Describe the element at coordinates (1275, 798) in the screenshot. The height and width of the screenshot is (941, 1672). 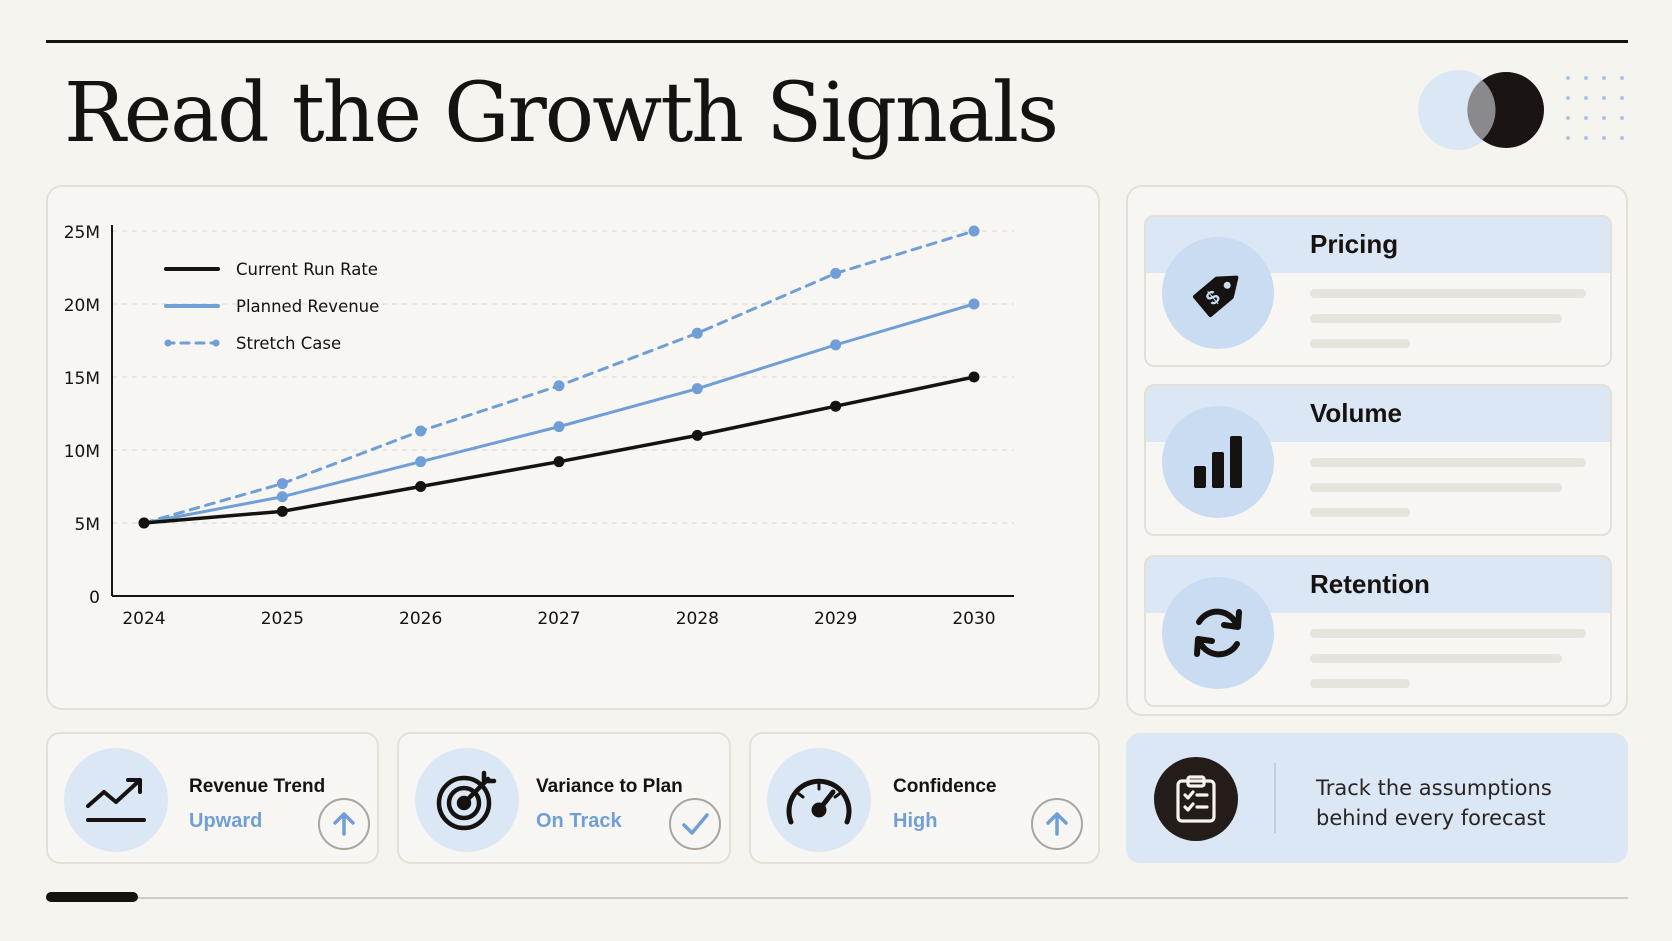
I see `note-divider` at that location.